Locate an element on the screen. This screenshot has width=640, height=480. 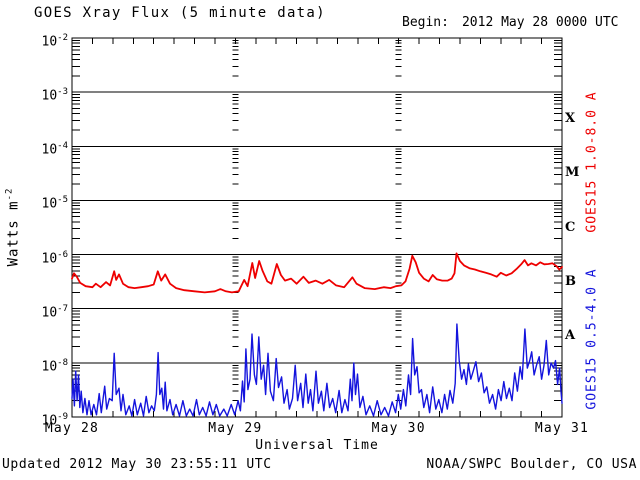
begin-label: Begin: is located at coordinates (425, 22).